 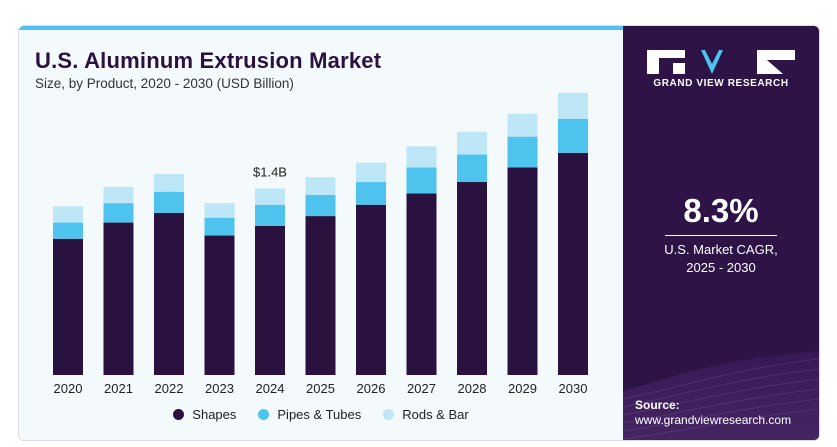 I want to click on legend-item-shapes: Shapes, so click(x=204, y=414).